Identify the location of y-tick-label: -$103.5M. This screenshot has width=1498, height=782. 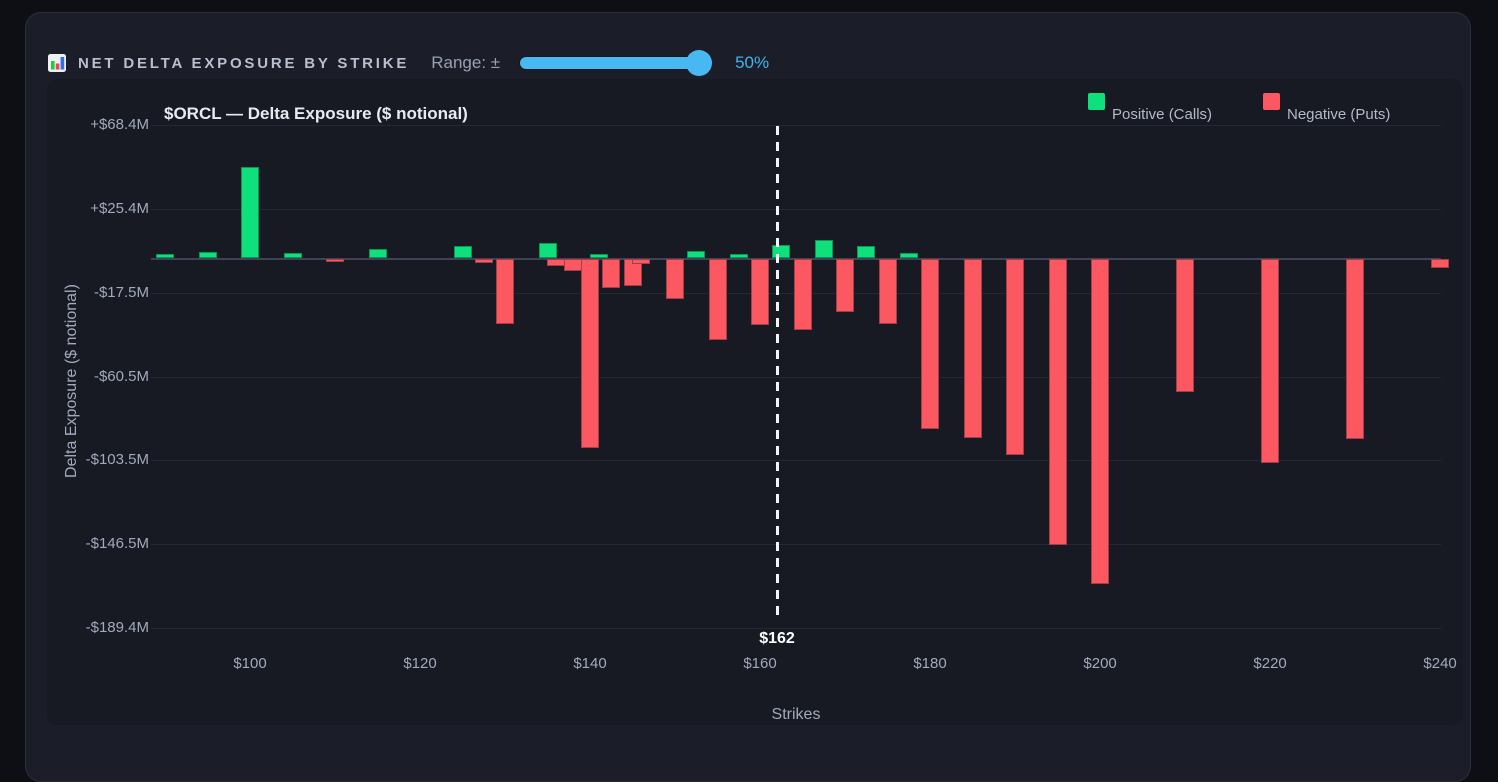
(117, 460).